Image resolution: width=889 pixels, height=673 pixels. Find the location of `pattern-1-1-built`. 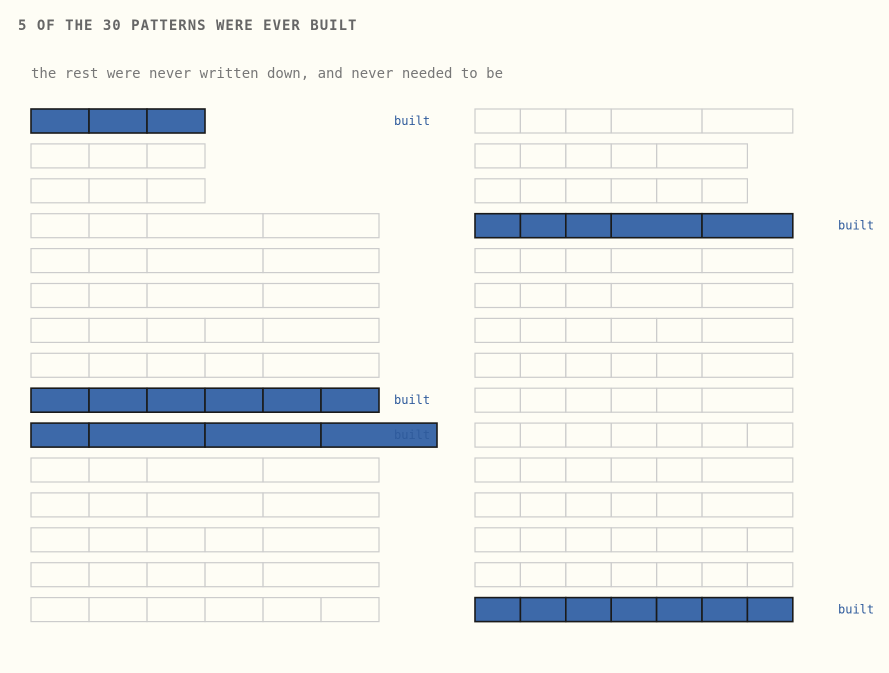

pattern-1-1-built is located at coordinates (118, 121).